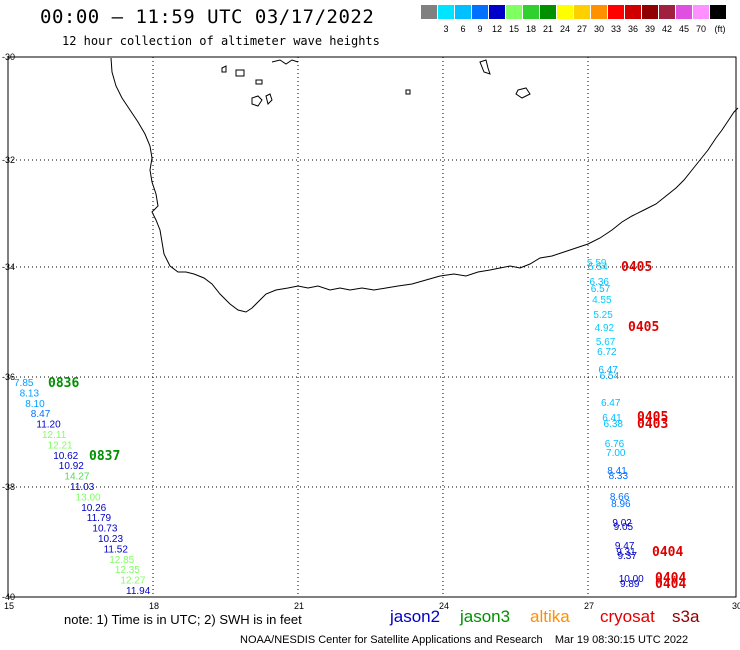 Image resolution: width=740 pixels, height=650 pixels. Describe the element at coordinates (615, 29) in the screenshot. I see `scale-label: 33` at that location.